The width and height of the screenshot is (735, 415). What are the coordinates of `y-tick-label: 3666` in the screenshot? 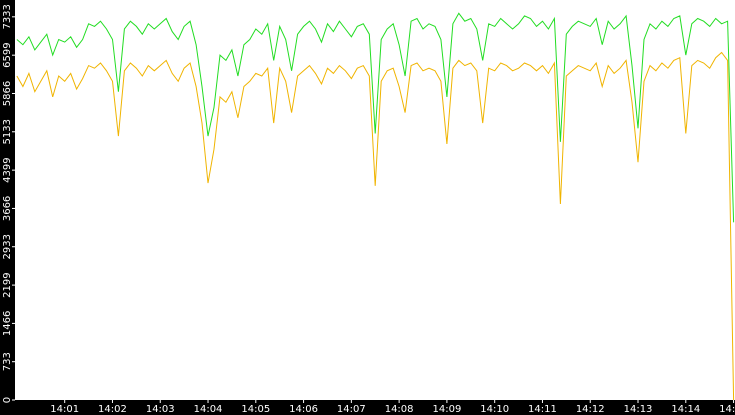 It's located at (7, 208).